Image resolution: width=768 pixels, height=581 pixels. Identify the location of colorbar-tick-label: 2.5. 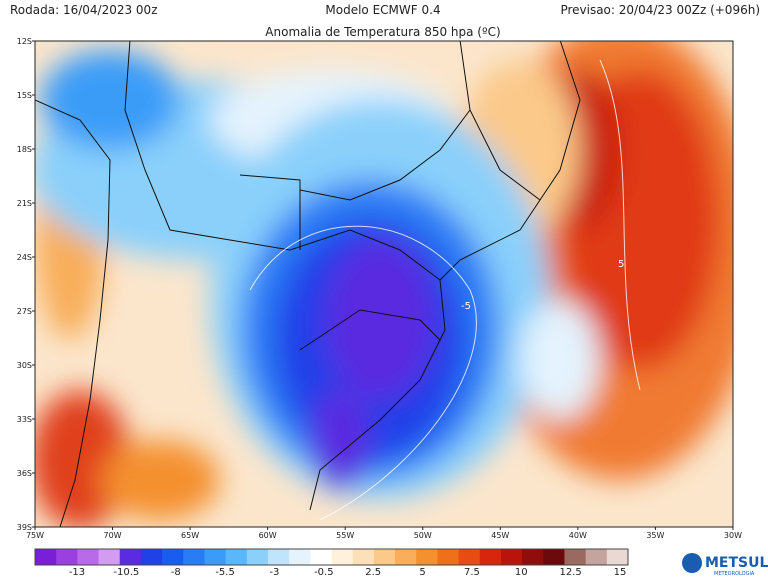
(373, 572).